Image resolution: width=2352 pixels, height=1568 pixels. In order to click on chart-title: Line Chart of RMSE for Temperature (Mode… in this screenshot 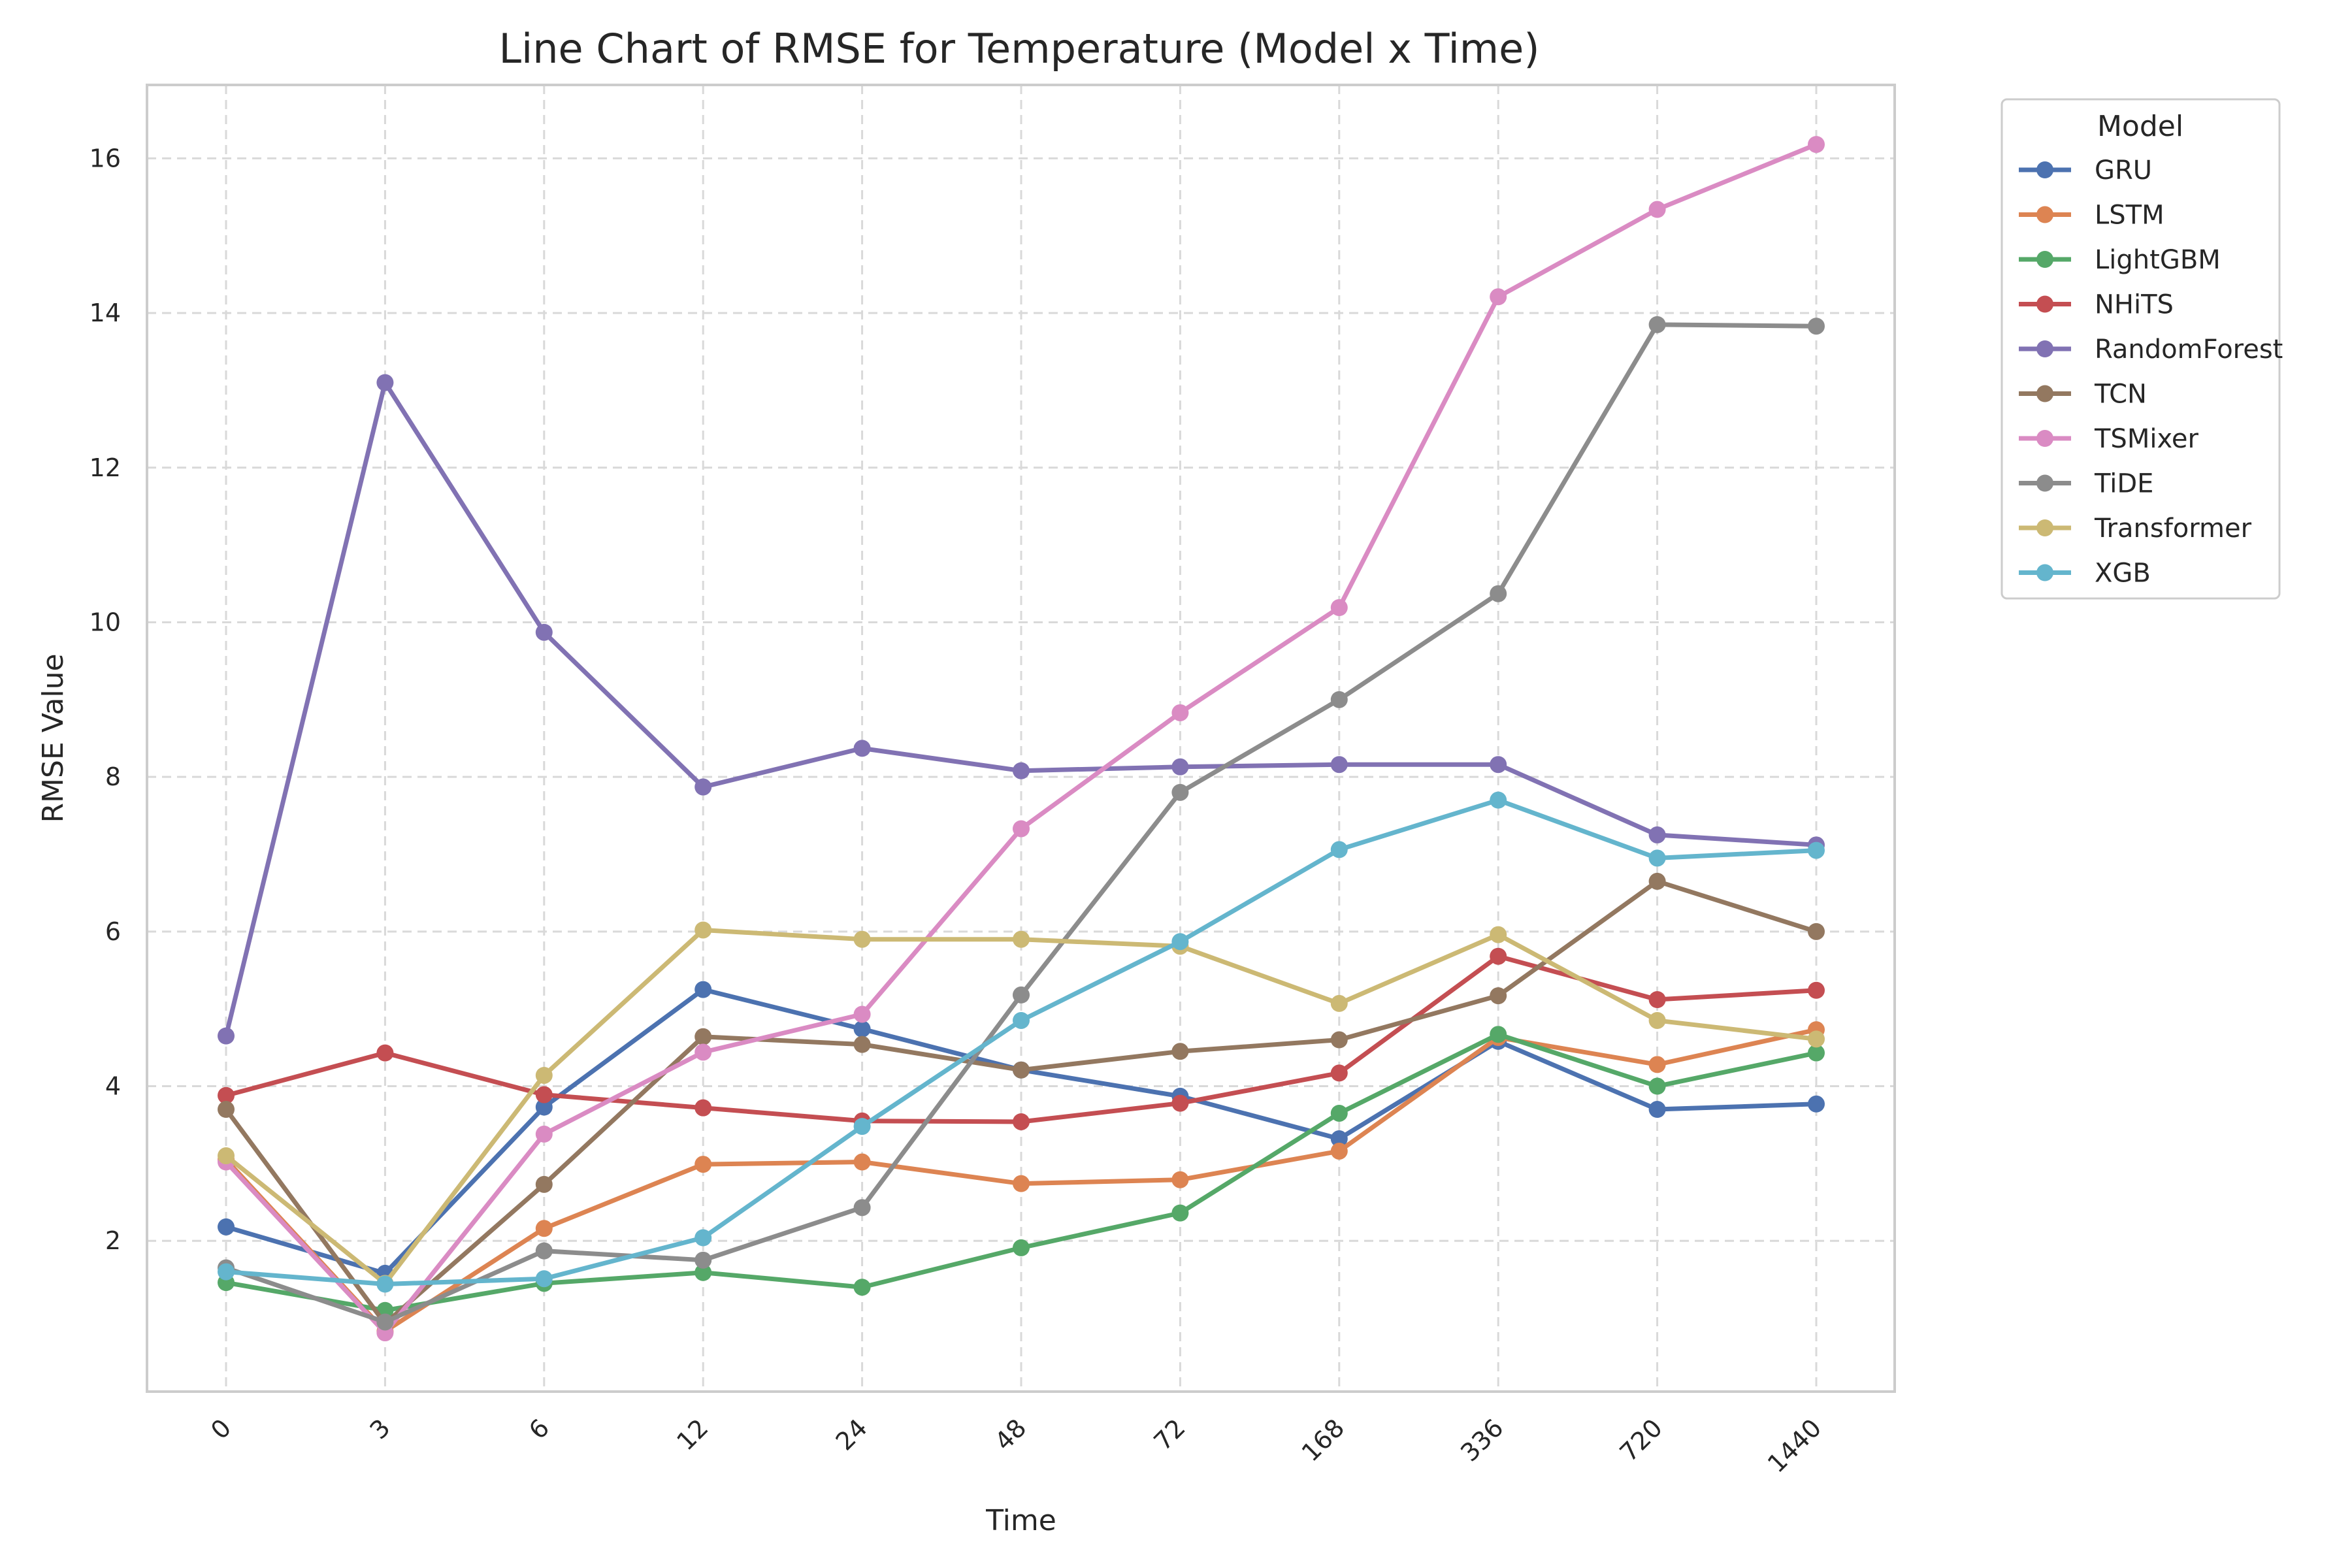, I will do `click(1018, 49)`.